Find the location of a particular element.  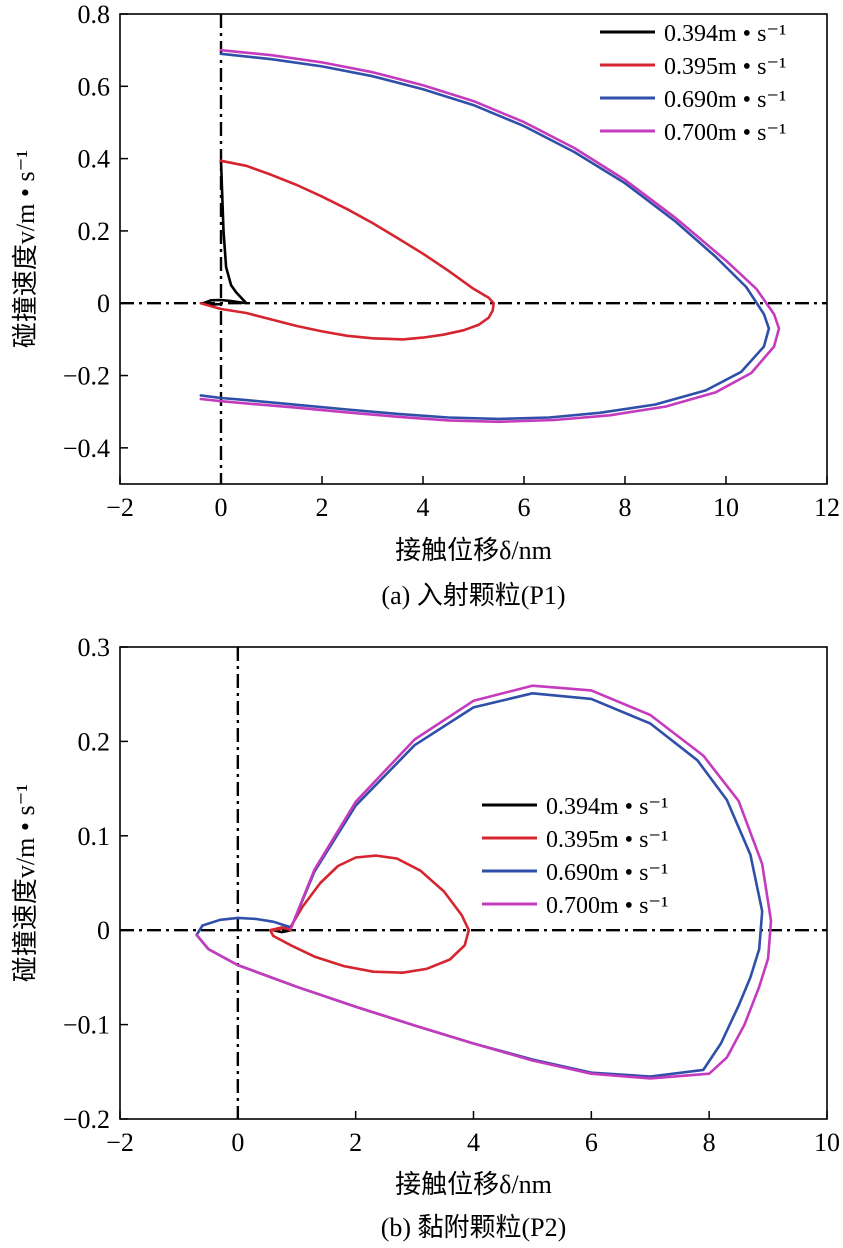

y-tick-label: 0.4 is located at coordinates (94, 159).